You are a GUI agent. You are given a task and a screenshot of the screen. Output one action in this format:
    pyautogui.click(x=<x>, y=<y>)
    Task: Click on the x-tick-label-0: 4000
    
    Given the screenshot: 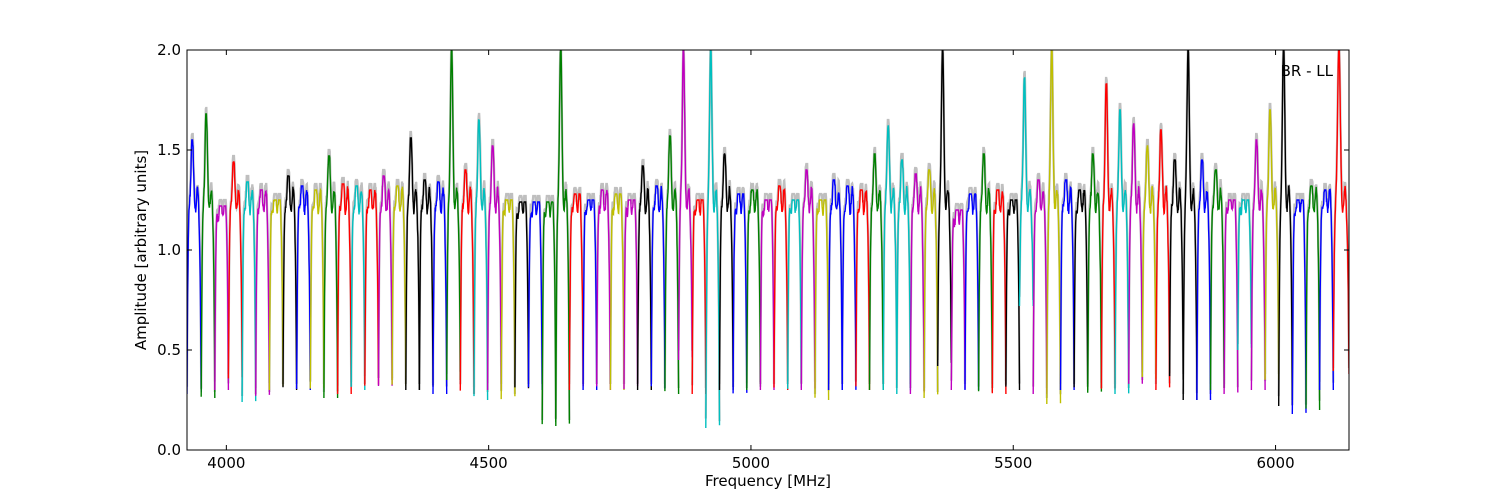 What is the action you would take?
    pyautogui.click(x=226, y=463)
    